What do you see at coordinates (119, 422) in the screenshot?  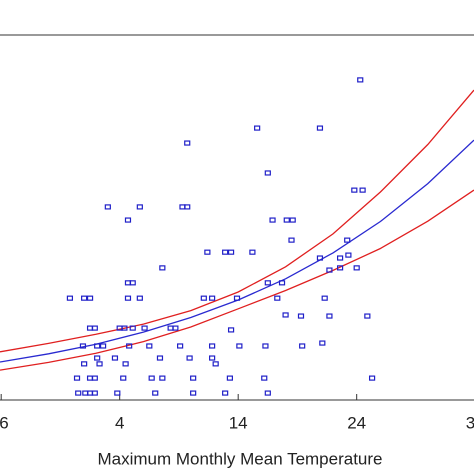 I see `x-tick-label: 4` at bounding box center [119, 422].